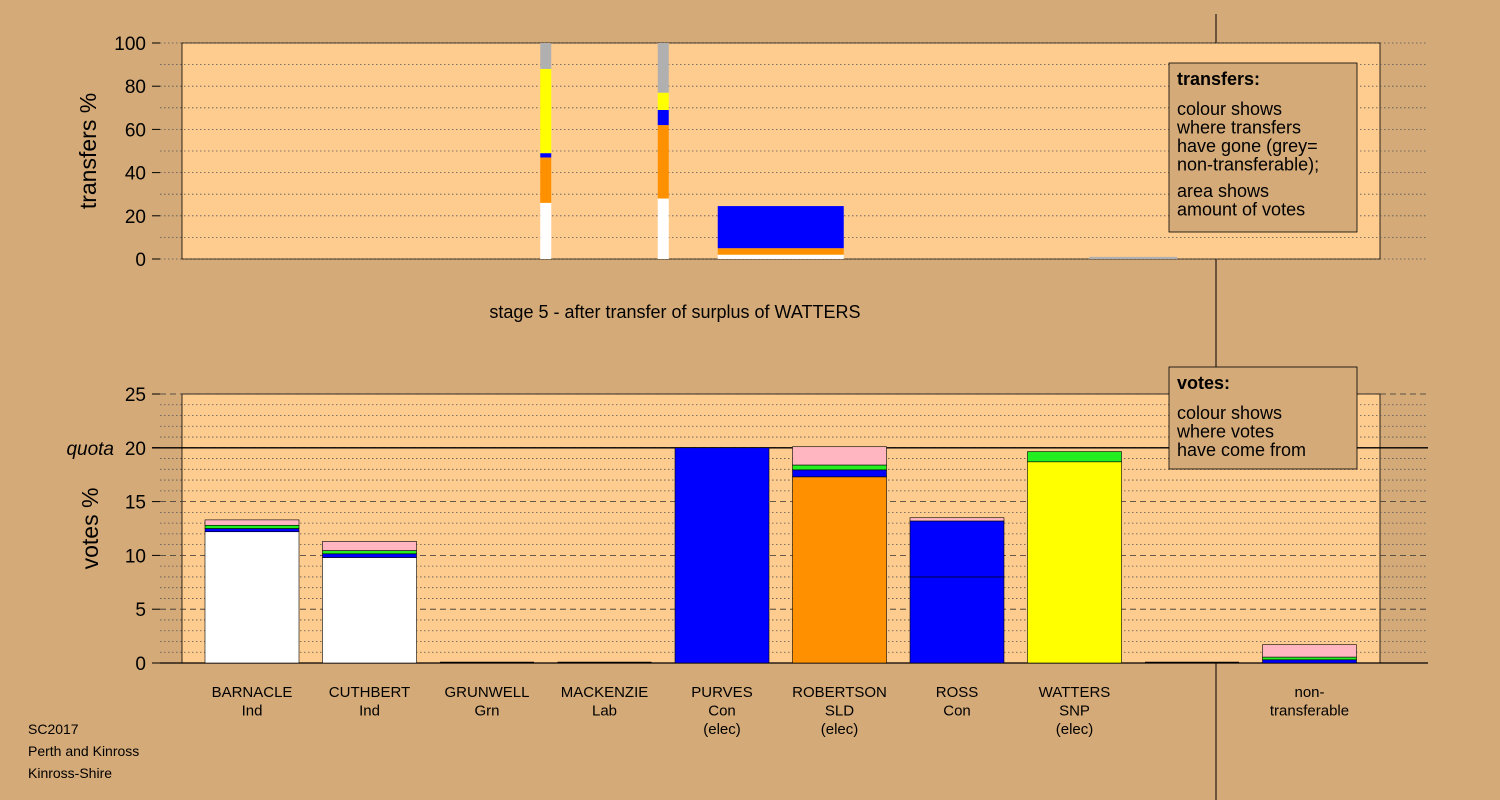  I want to click on votes-ytick-label: 10, so click(135, 556).